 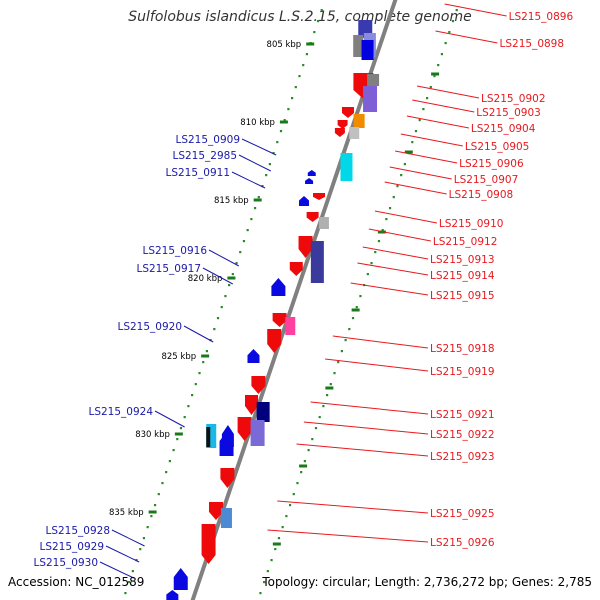 I want to click on gene-label-right: LS215_0921, so click(x=462, y=415).